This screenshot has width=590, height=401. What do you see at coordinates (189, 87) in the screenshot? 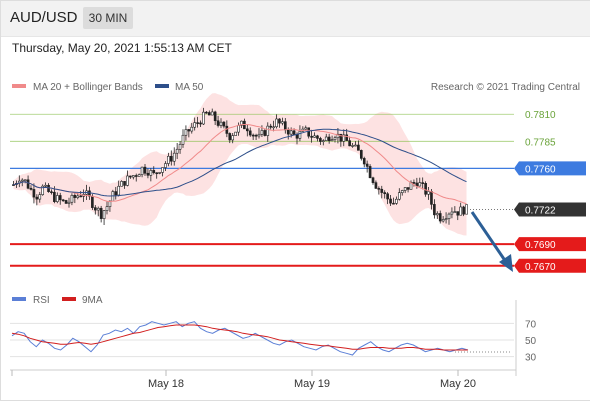
I see `ma50-legend-label: MA 50` at bounding box center [189, 87].